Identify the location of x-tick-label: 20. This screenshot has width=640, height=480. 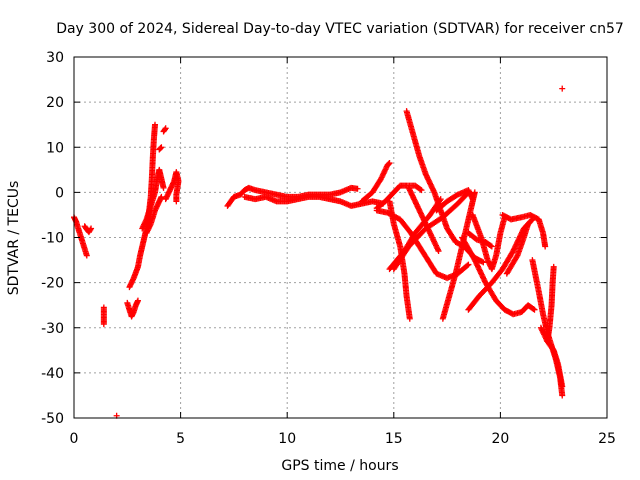
(500, 439).